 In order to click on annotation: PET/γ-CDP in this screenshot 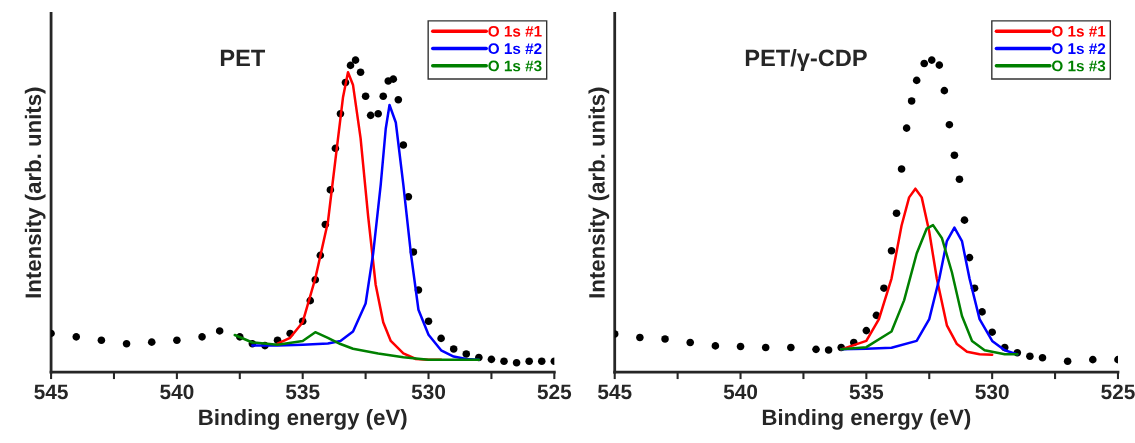, I will do `click(806, 59)`.